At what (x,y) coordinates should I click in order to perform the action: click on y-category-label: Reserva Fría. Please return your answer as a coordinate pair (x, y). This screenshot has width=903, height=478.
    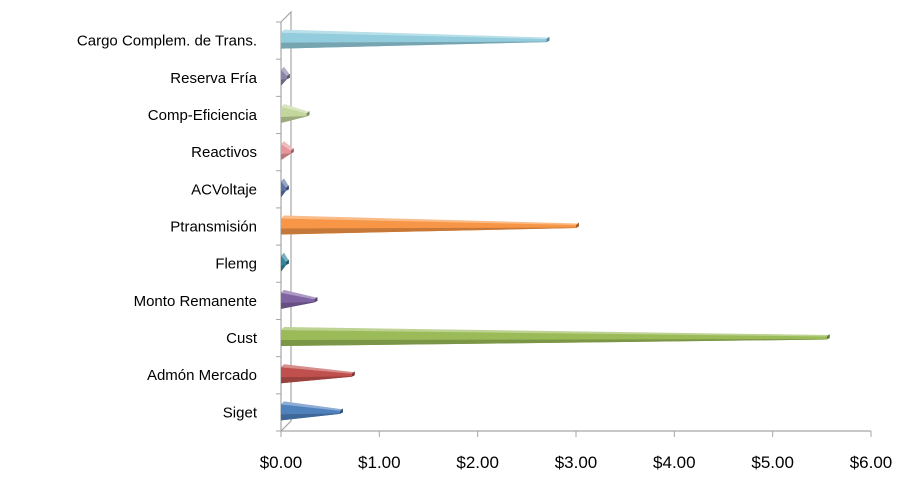
    Looking at the image, I should click on (213, 78).